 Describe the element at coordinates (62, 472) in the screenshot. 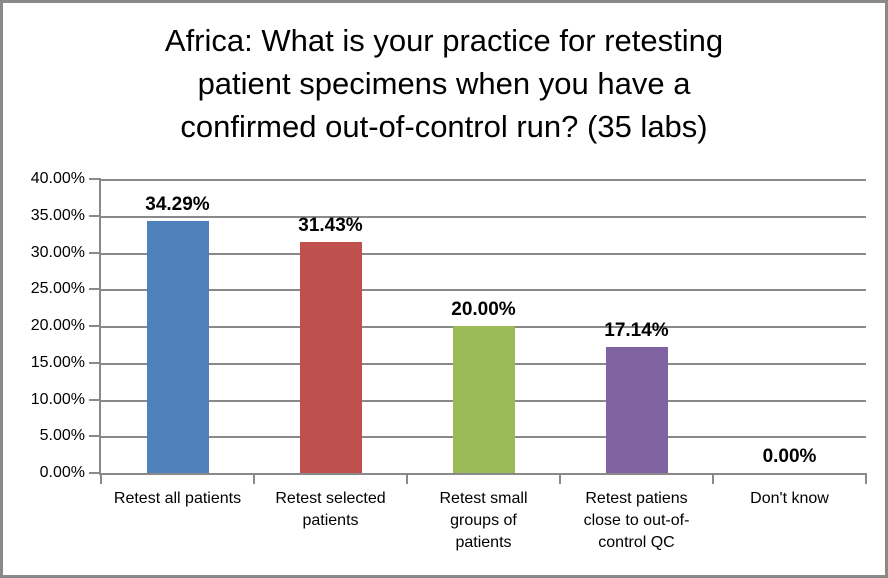

I see `y-axis-tick-label: 0.00%` at that location.